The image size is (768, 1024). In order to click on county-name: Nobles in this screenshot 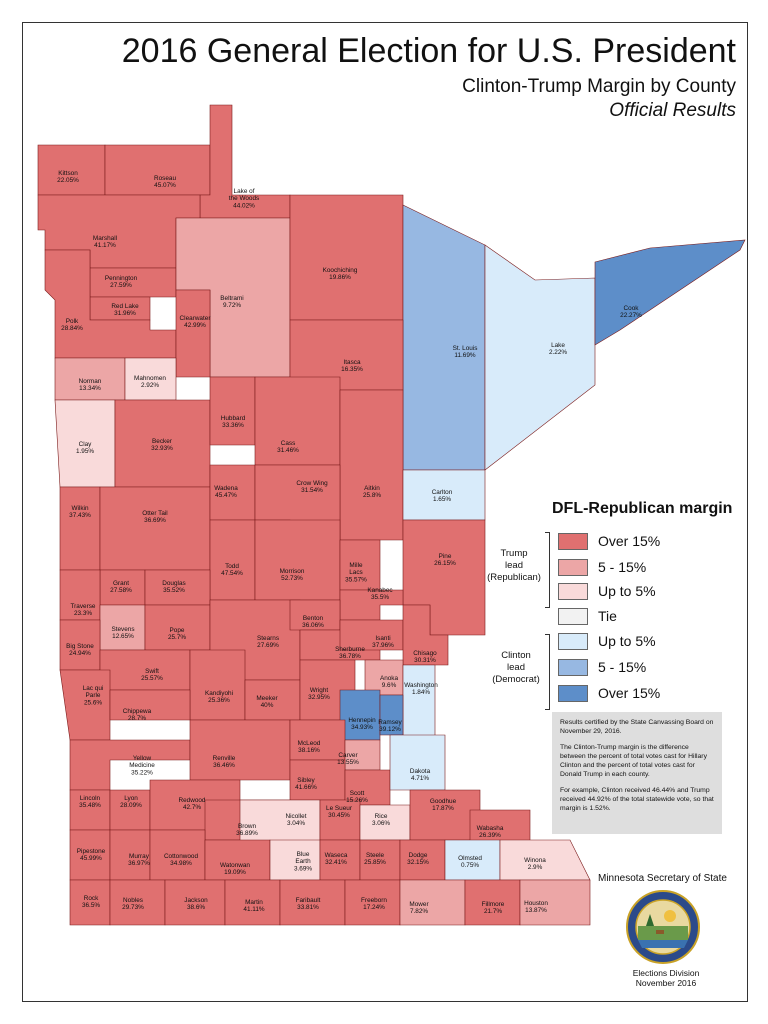, I will do `click(133, 900)`.